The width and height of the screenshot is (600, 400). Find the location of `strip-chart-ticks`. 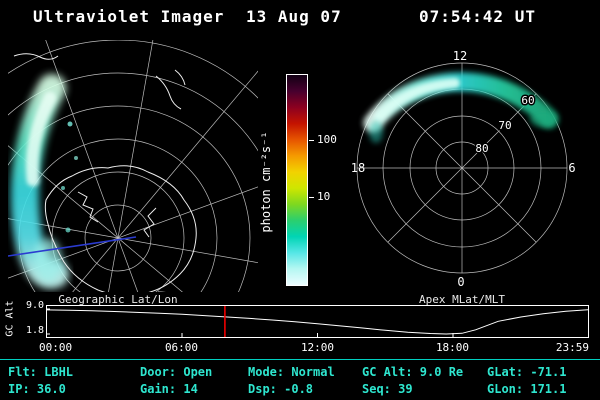

strip-chart-ticks is located at coordinates (250, 323).